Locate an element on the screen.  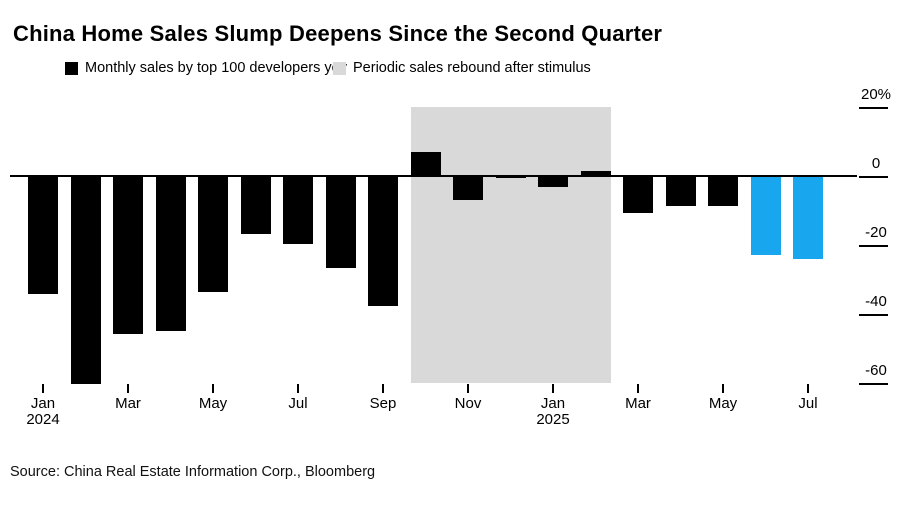
legend-swatch-gray is located at coordinates (339, 68).